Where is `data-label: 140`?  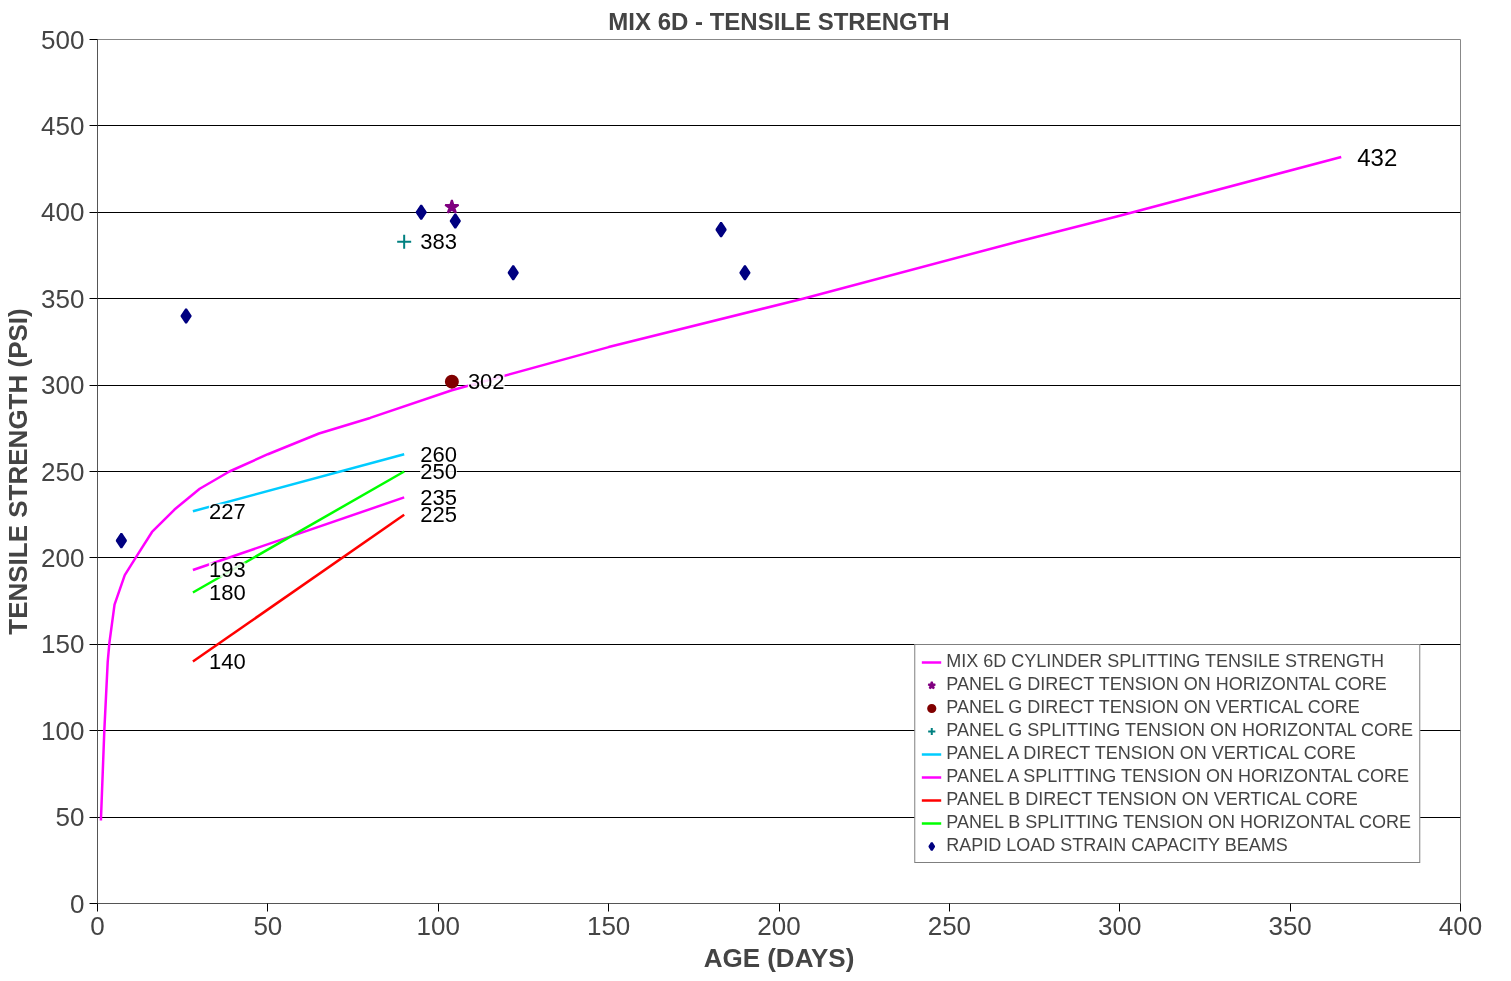
data-label: 140 is located at coordinates (227, 662).